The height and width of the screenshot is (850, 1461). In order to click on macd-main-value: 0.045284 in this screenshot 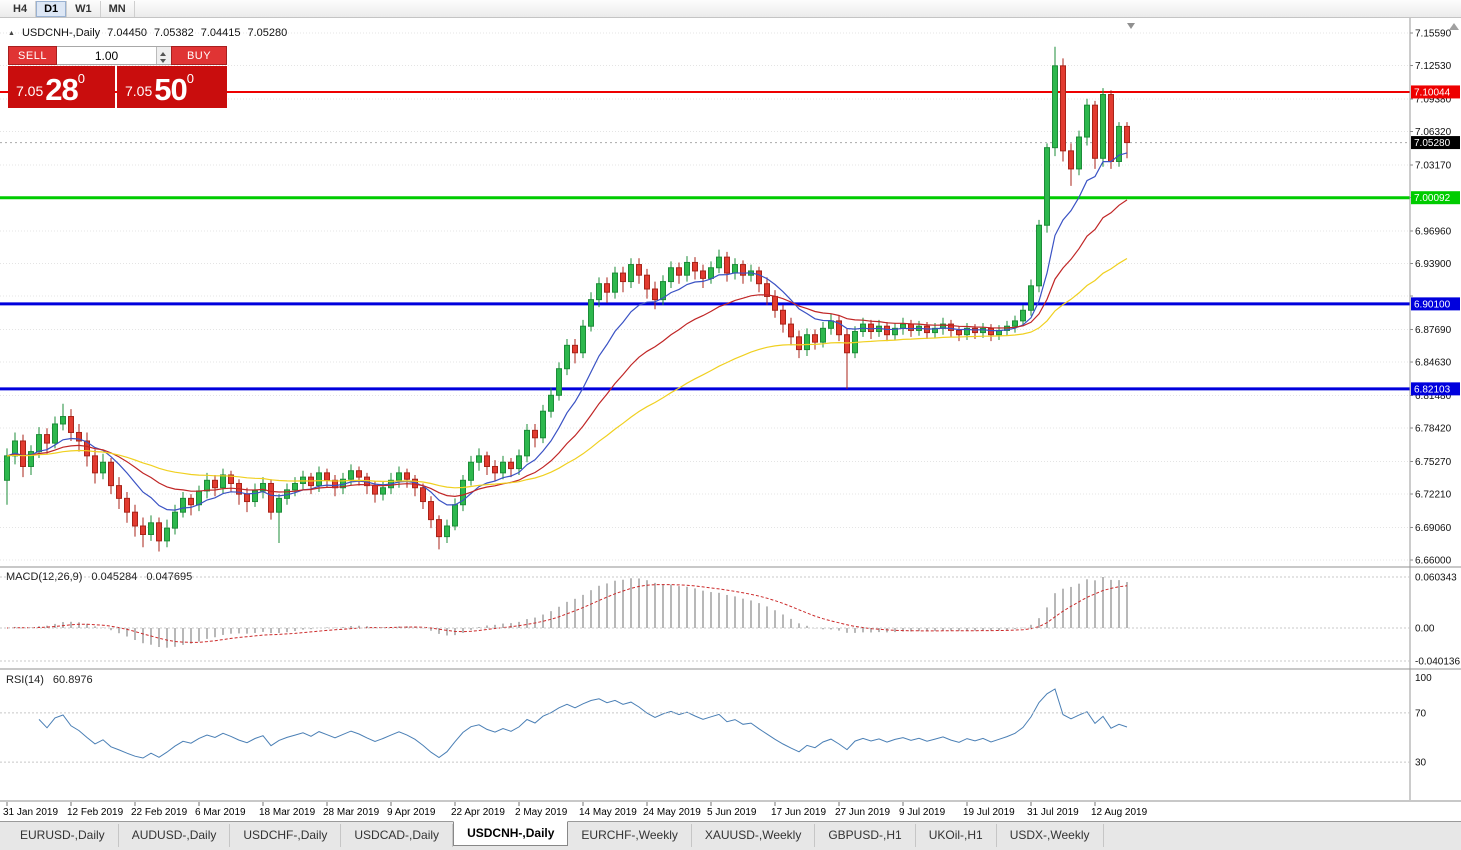, I will do `click(114, 577)`.